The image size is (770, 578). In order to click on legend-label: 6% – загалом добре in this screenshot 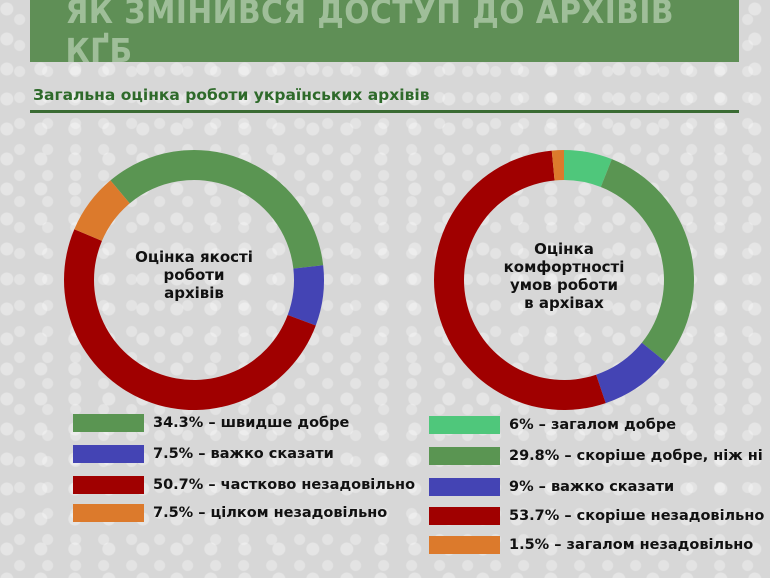, I will do `click(593, 425)`.